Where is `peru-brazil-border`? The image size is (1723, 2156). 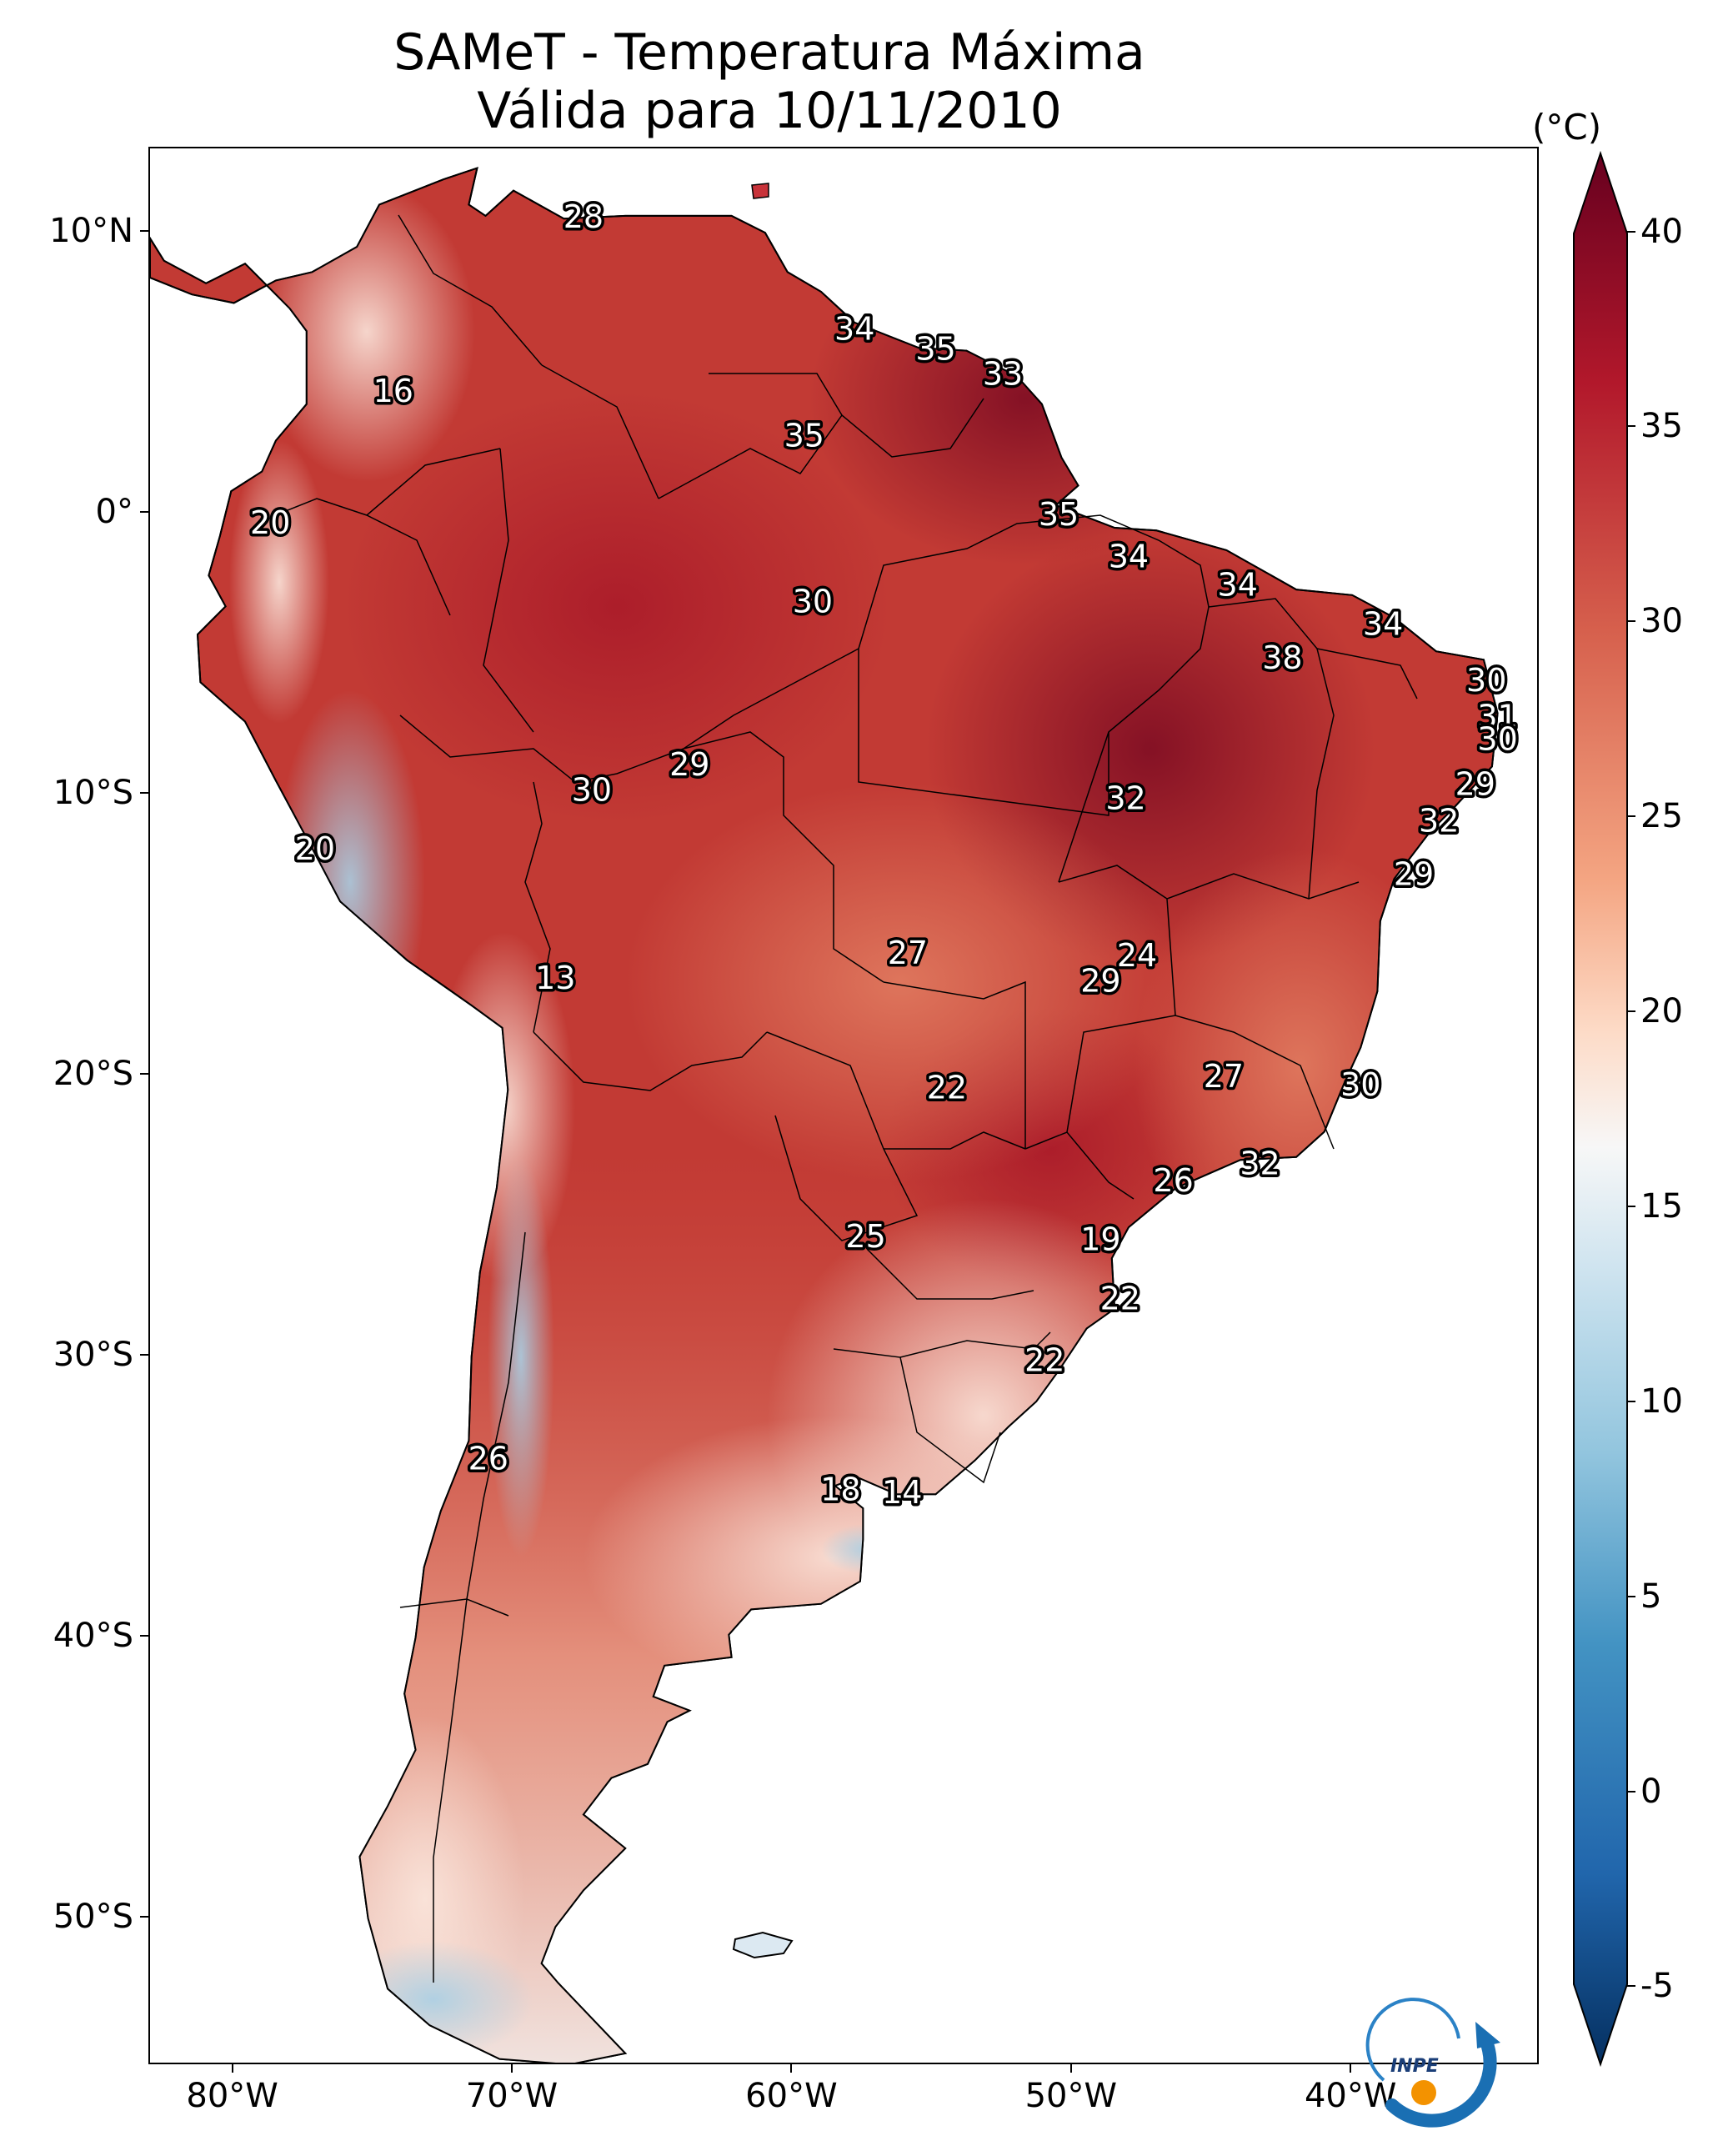 peru-brazil-border is located at coordinates (541, 748).